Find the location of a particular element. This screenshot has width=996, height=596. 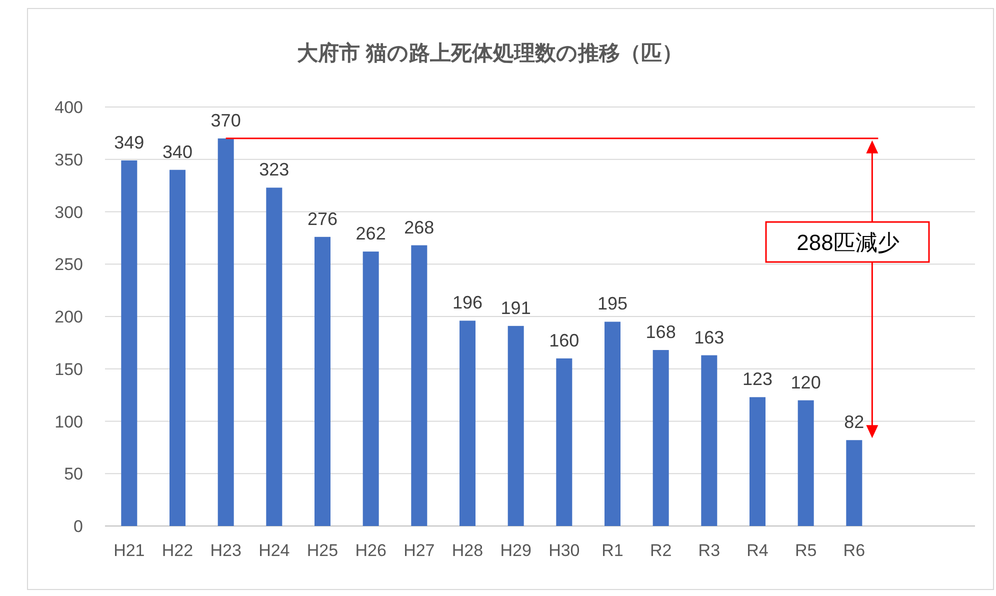

data-label: 160 is located at coordinates (564, 340).